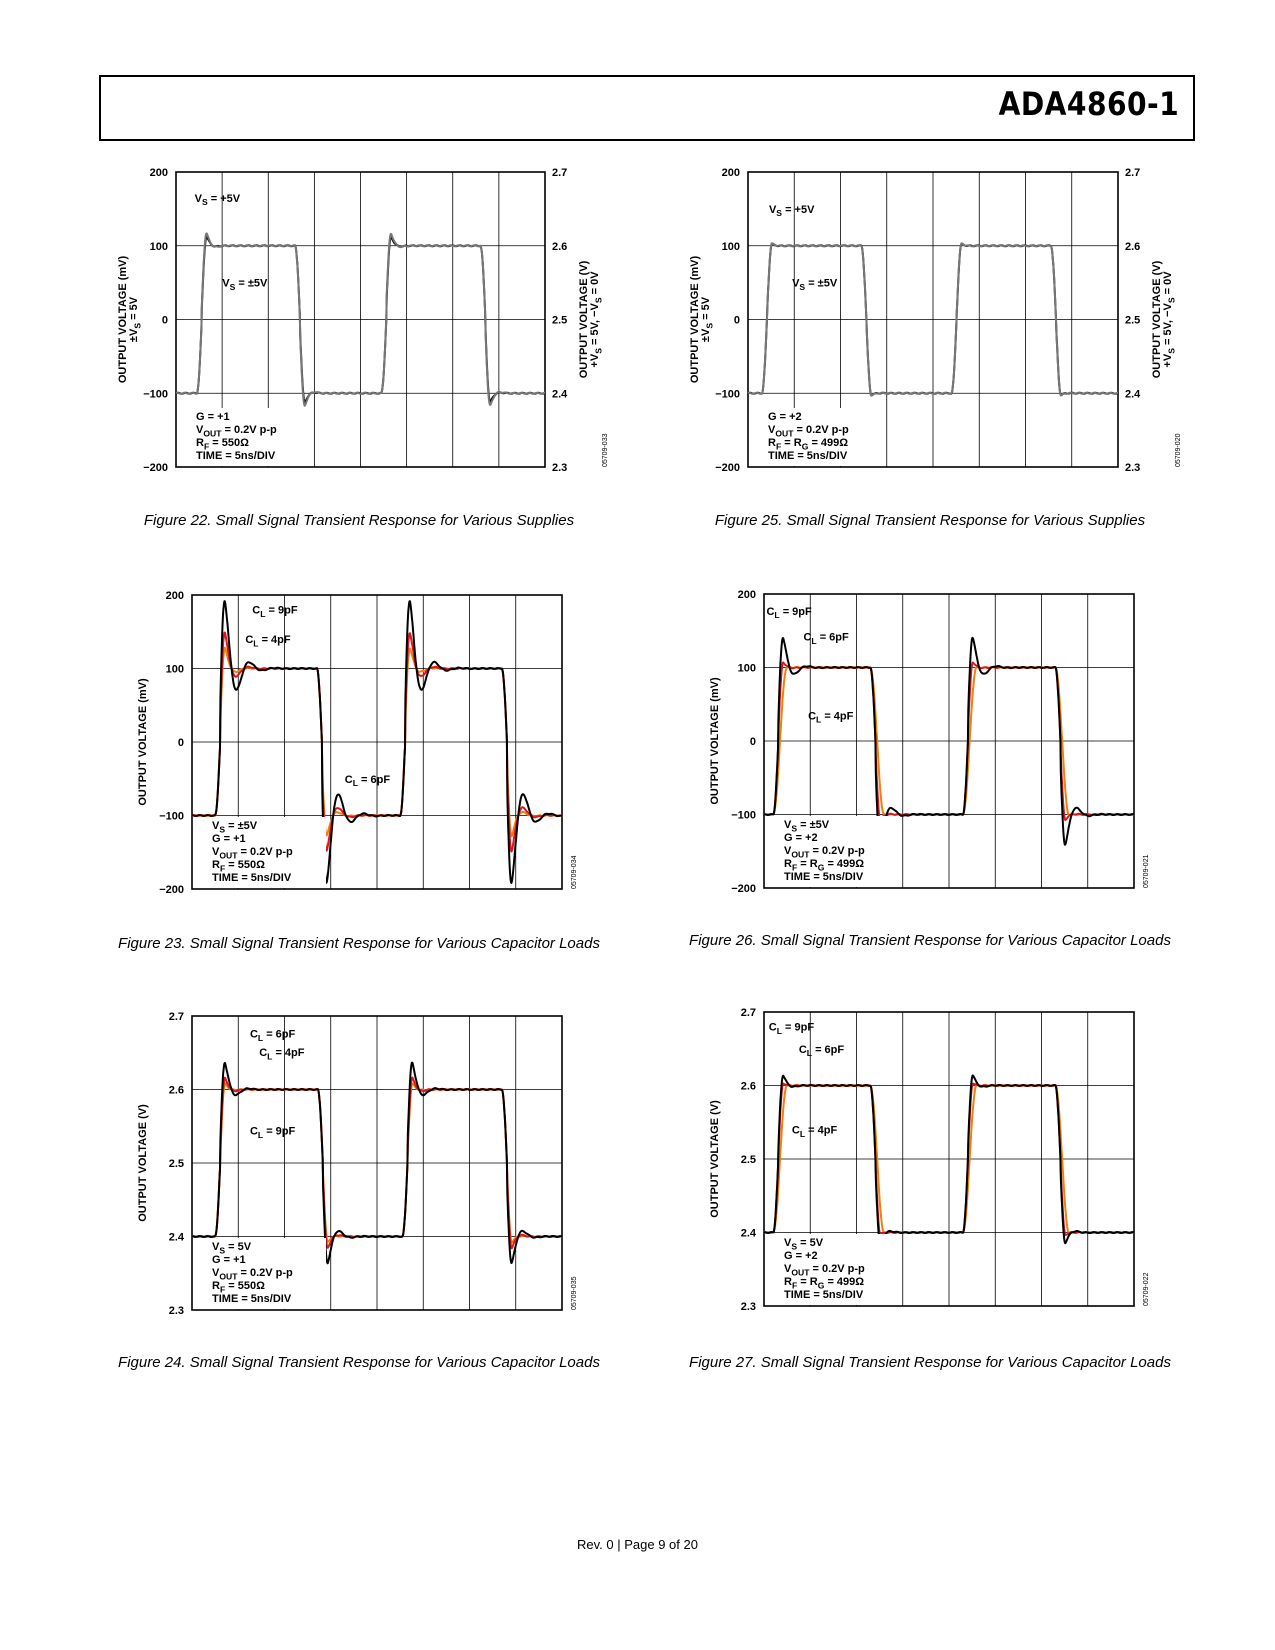 The height and width of the screenshot is (1650, 1275). What do you see at coordinates (815, 285) in the screenshot?
I see `annotation-label: VS​ = ±5V` at bounding box center [815, 285].